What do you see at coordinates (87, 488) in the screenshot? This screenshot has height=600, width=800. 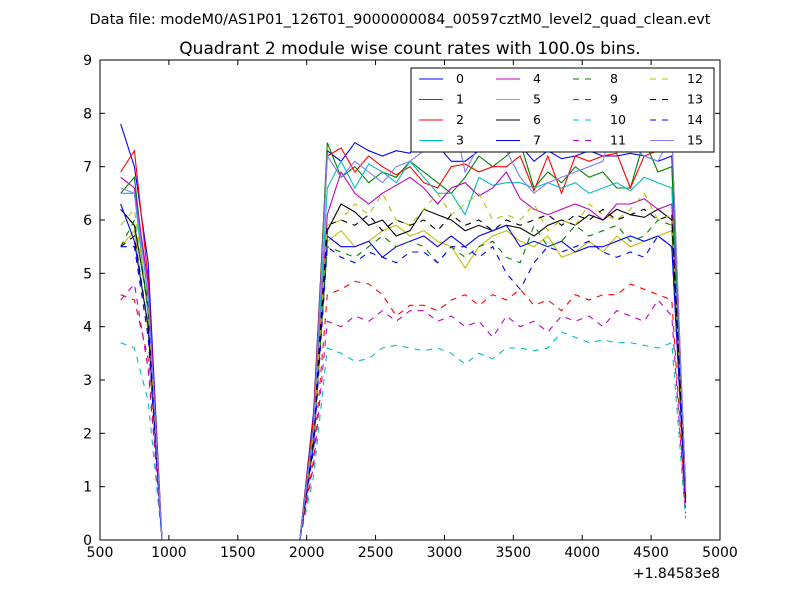 I see `y-tick-label: 1` at bounding box center [87, 488].